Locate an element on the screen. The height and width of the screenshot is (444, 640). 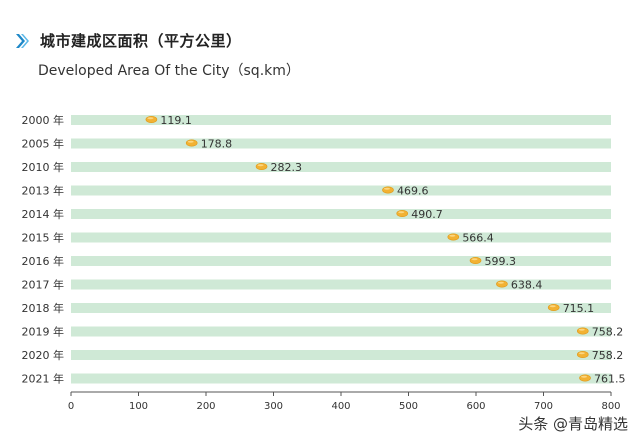
category-label: 2005 年 is located at coordinates (43, 144).